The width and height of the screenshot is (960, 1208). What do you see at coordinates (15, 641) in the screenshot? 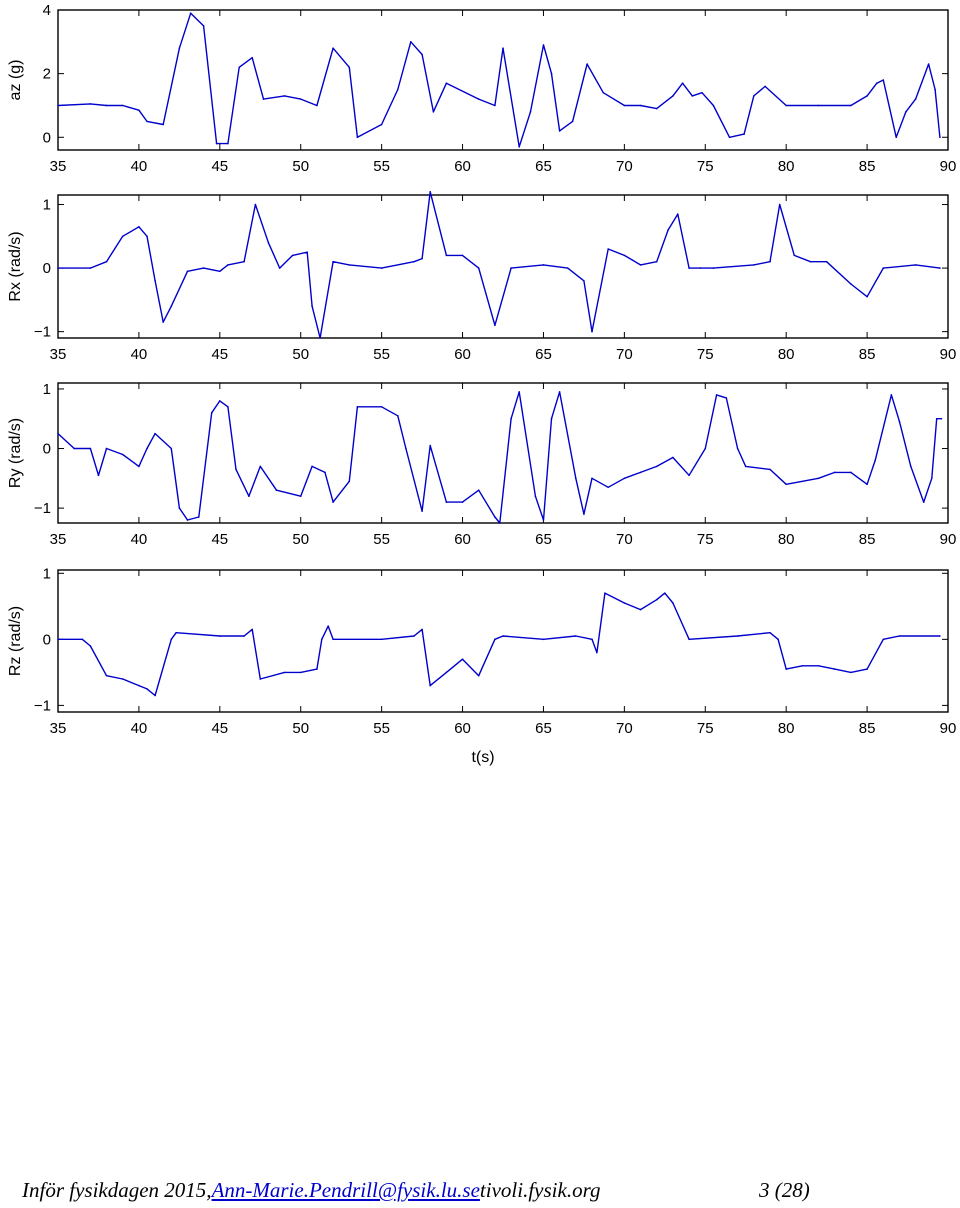
I see `y-axis-label: Rz (rad/s)` at bounding box center [15, 641].